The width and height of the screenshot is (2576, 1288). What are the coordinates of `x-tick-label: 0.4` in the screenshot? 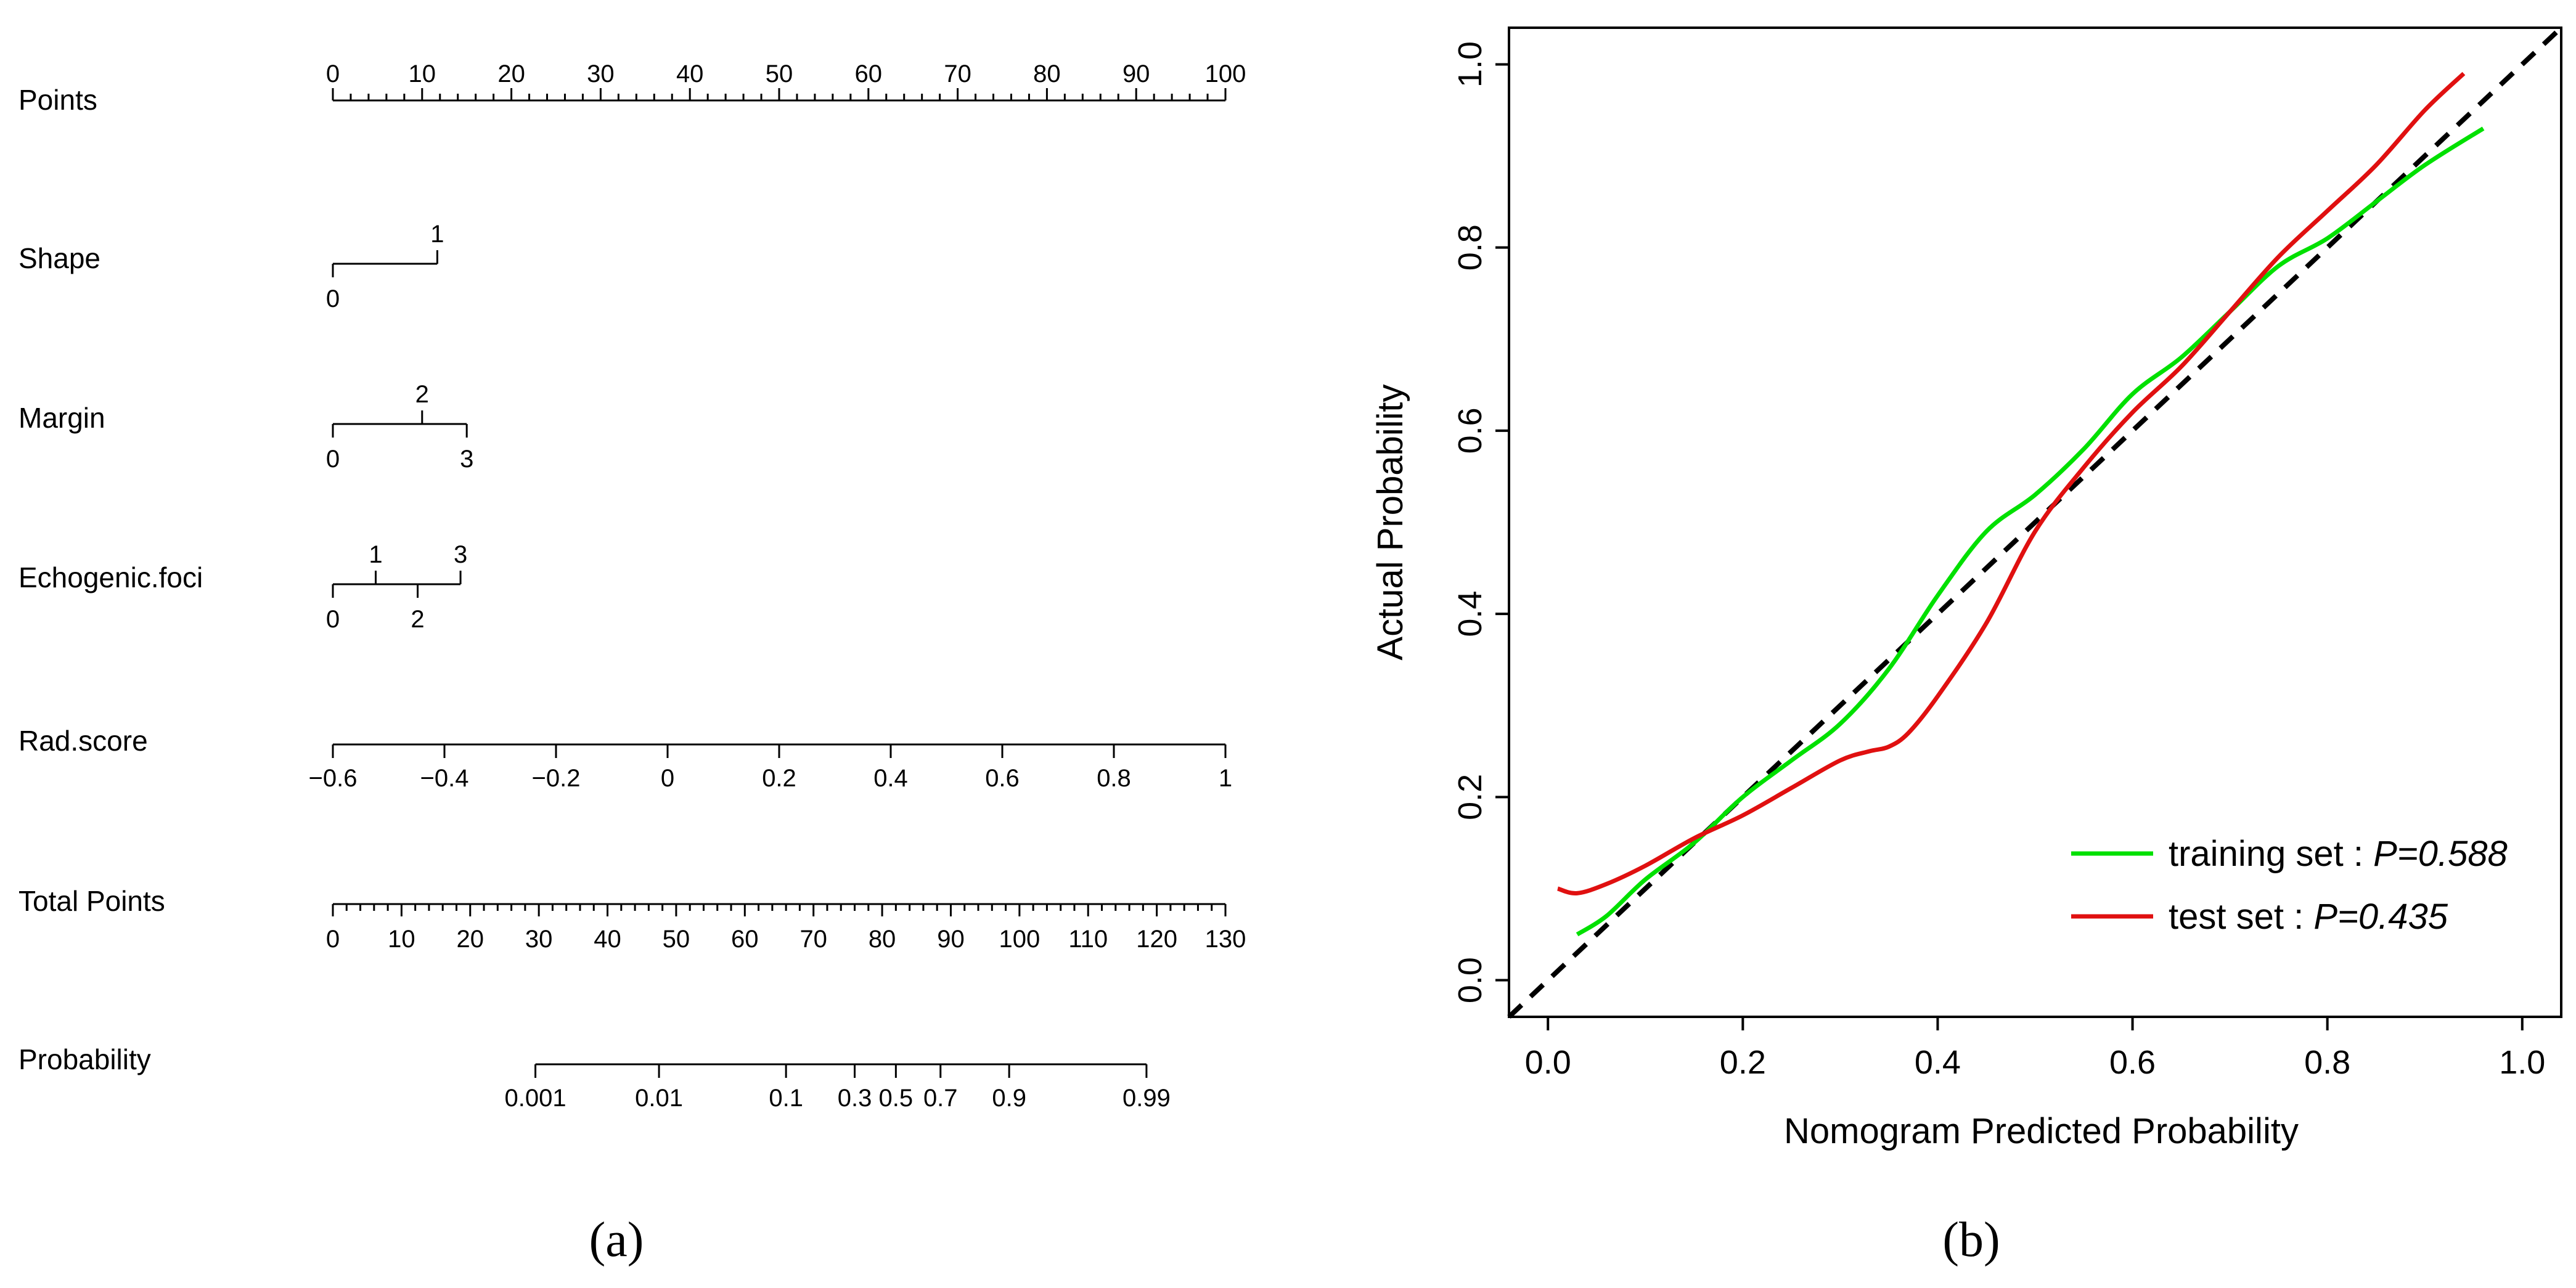 It's located at (1938, 1062).